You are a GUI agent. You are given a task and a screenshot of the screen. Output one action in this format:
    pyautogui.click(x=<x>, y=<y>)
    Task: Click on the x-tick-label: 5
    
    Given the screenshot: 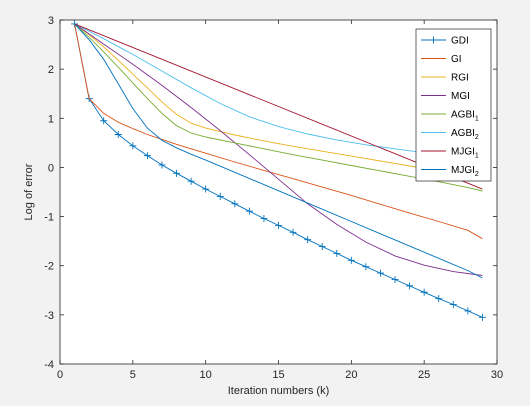 What is the action you would take?
    pyautogui.click(x=133, y=375)
    